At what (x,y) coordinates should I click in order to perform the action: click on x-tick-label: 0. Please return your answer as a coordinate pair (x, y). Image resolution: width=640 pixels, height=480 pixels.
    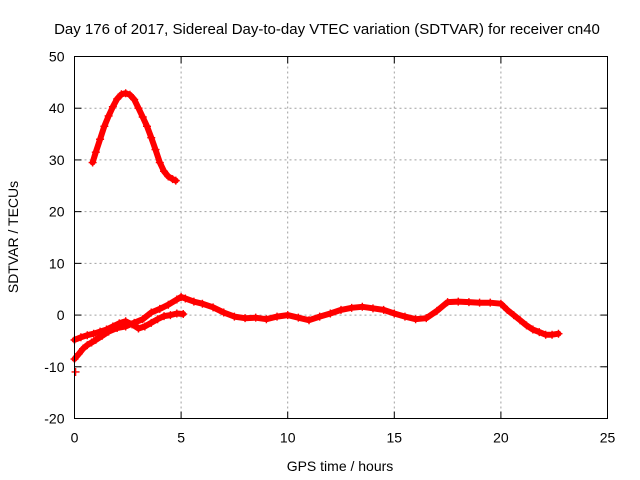
    Looking at the image, I should click on (75, 438).